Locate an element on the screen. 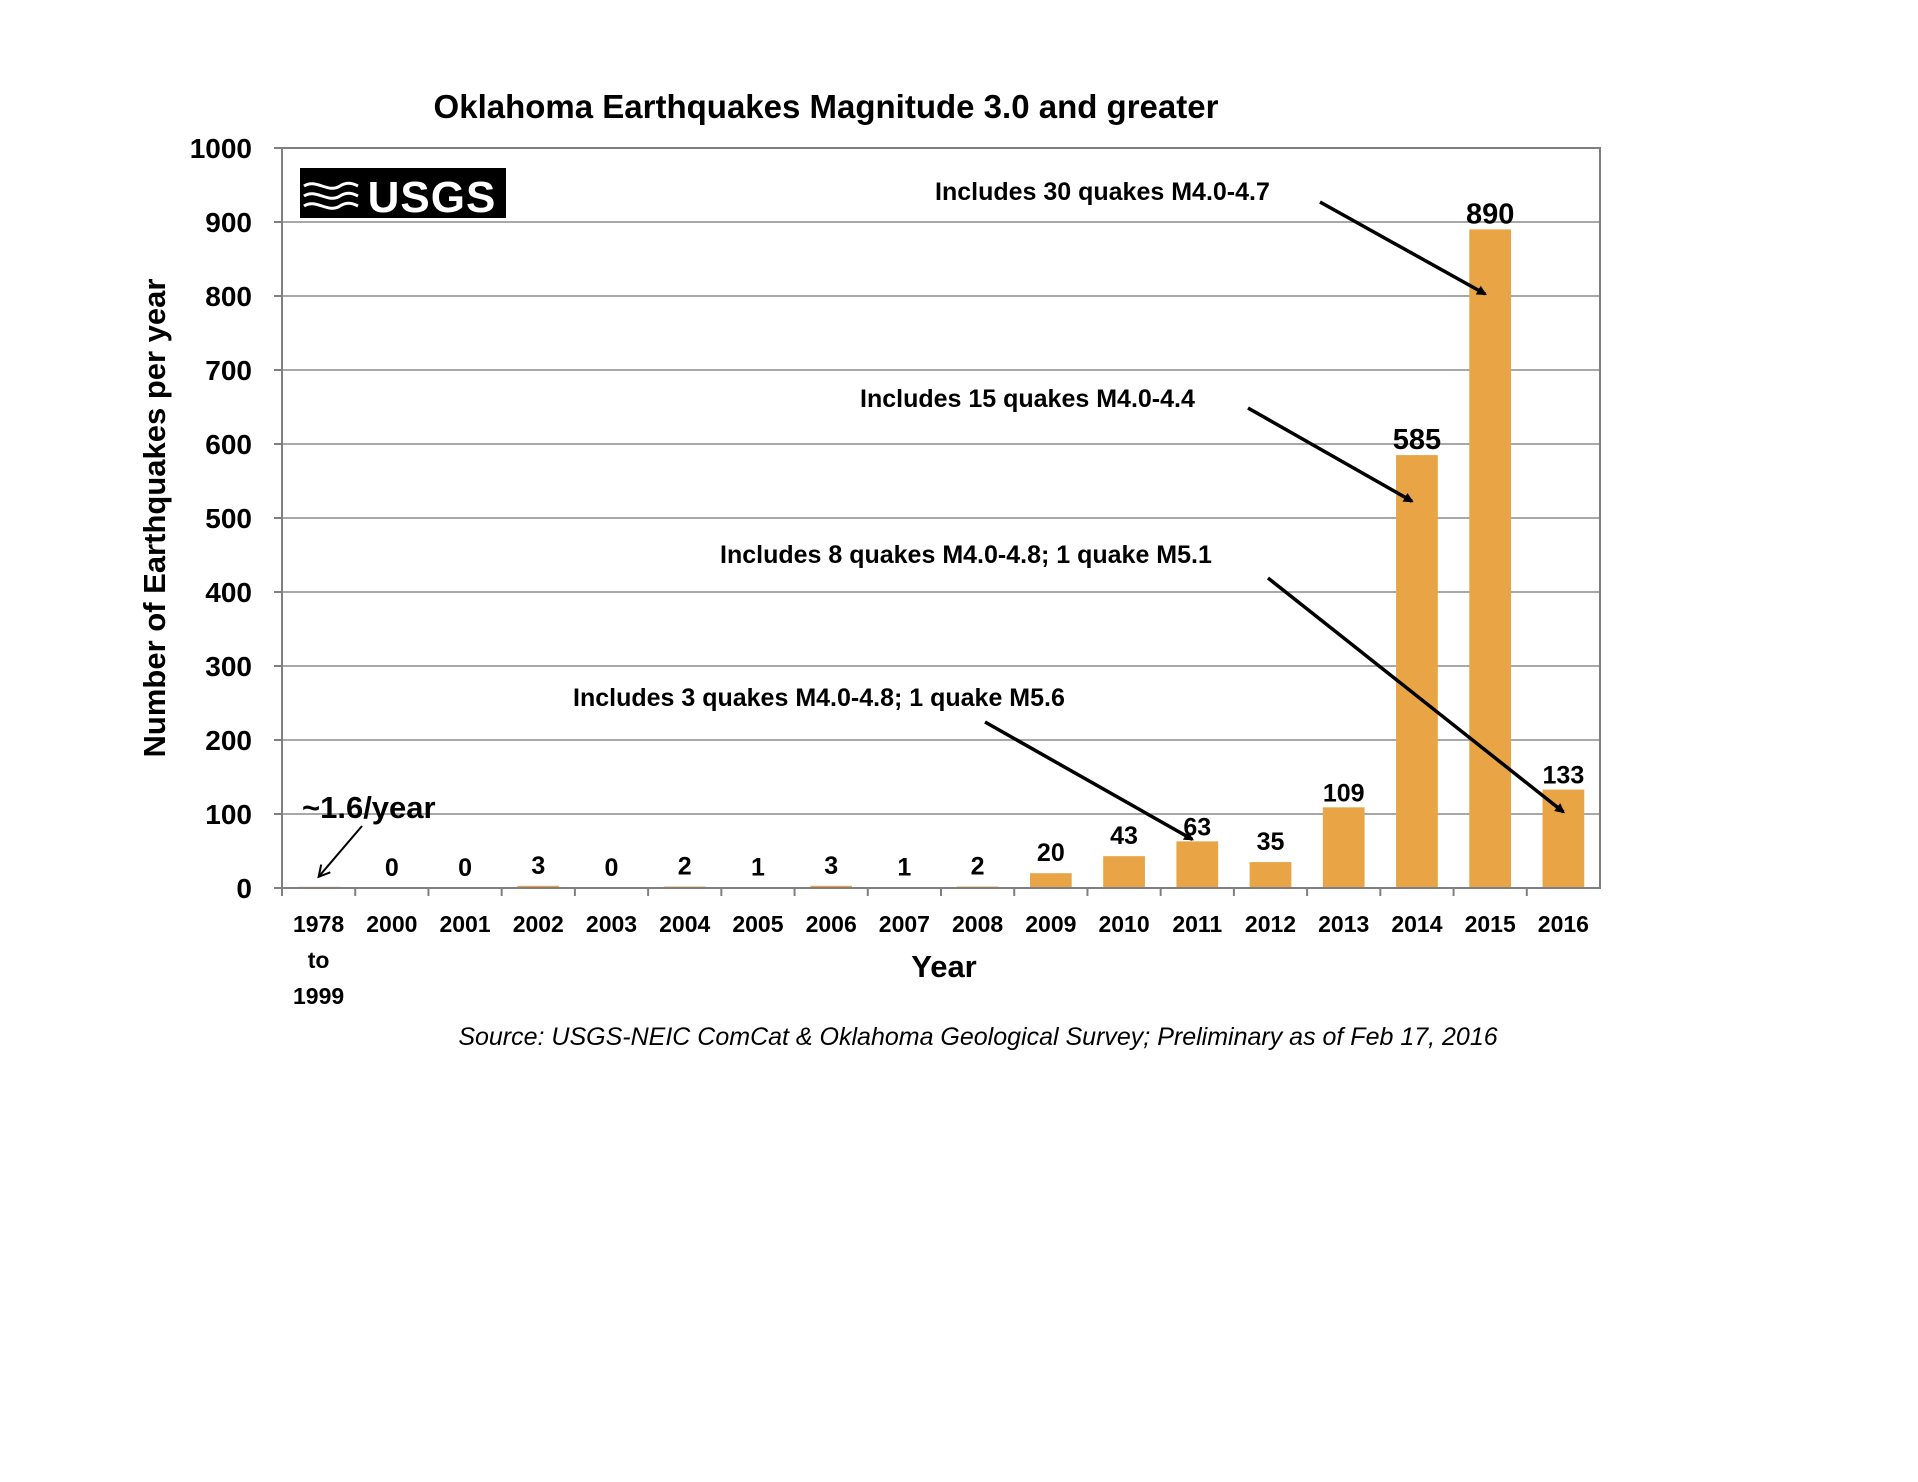 This screenshot has width=1918, height=1482. y-tick-label: 300 is located at coordinates (228, 666).